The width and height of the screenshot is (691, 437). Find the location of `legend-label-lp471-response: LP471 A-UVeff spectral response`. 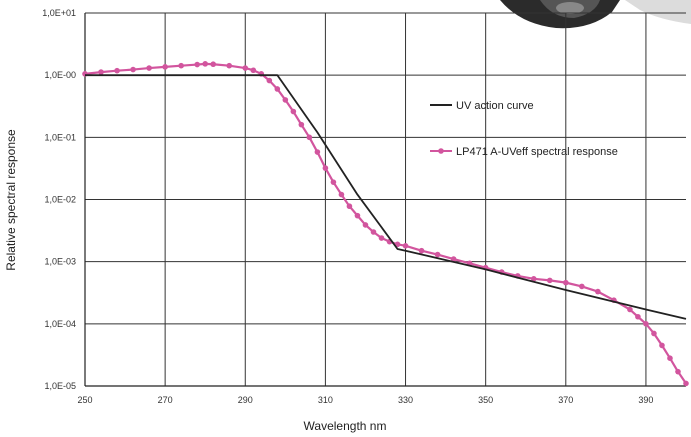

legend-label-lp471-response: LP471 A-UVeff spectral response is located at coordinates (537, 152).